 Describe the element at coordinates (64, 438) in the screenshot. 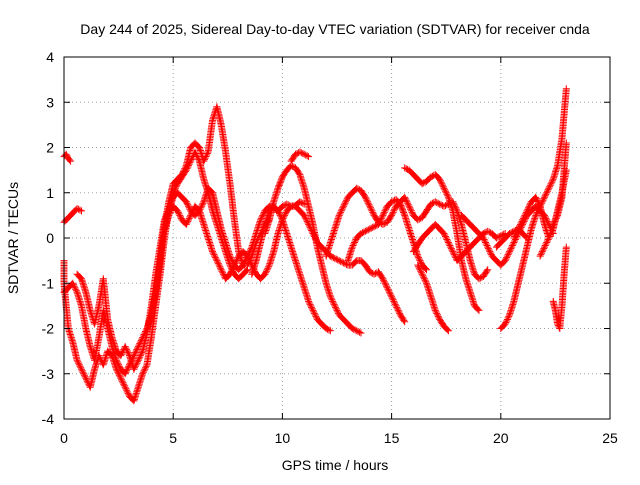

I see `x-tick-label: 0` at that location.